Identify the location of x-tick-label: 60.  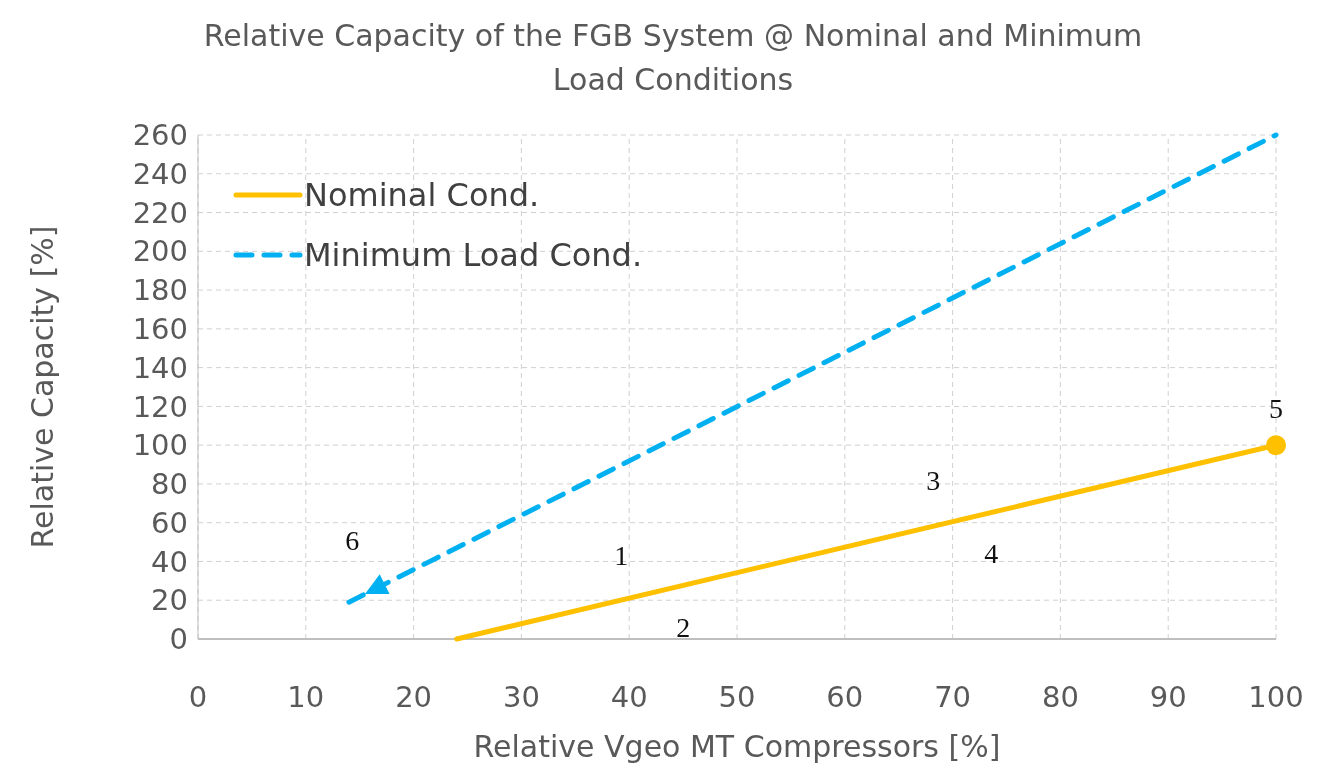
(845, 697).